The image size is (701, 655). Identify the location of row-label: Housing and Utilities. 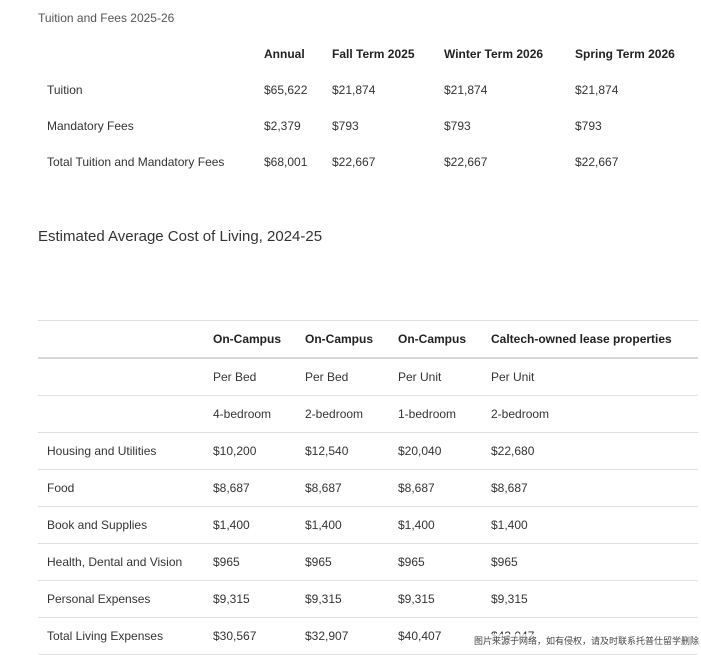
(125, 451).